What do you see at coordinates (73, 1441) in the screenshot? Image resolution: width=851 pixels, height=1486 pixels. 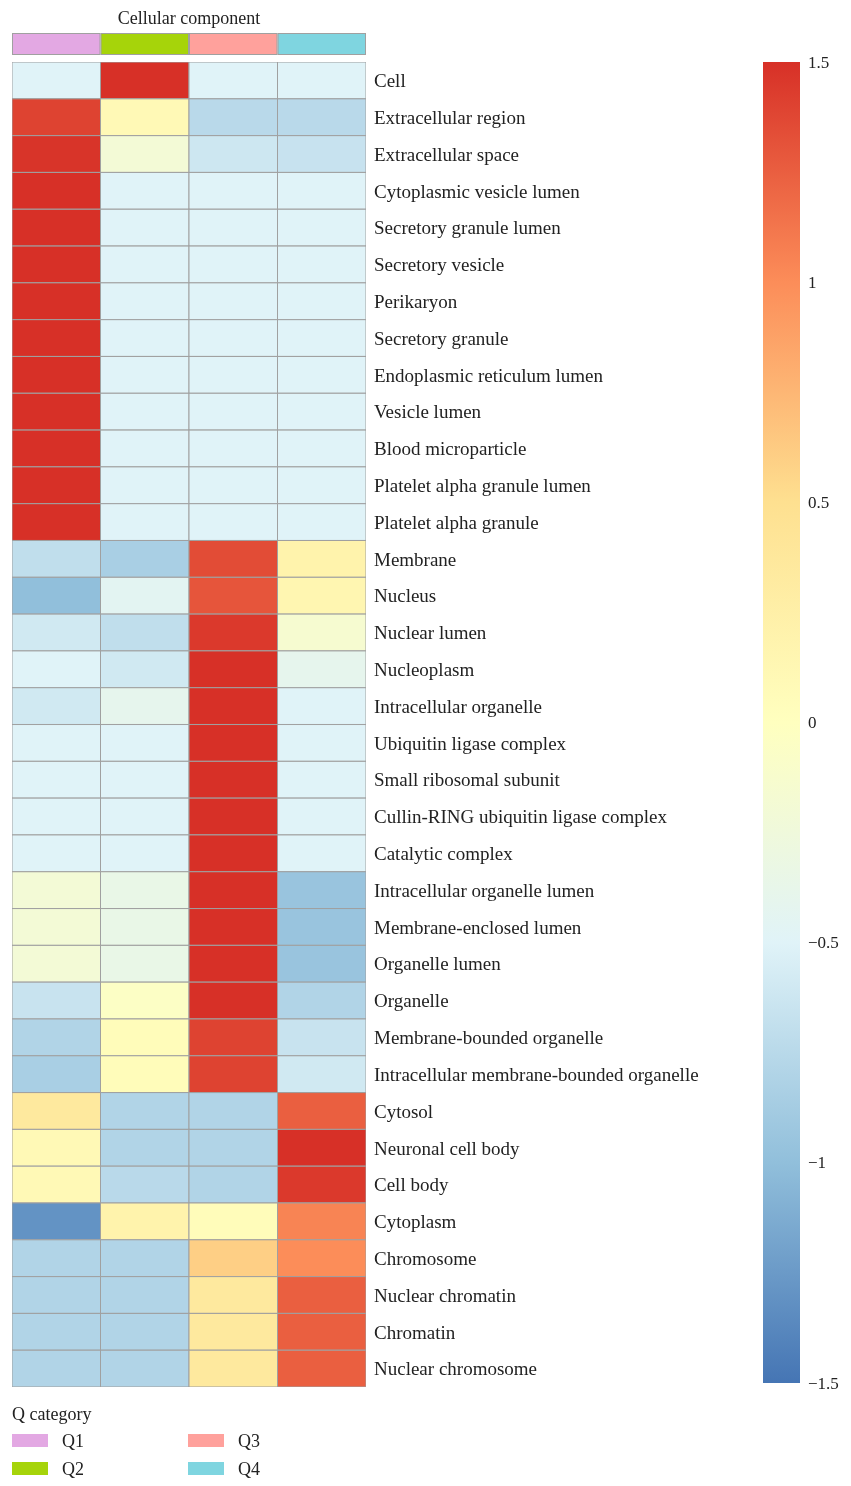 I see `text: Q1` at bounding box center [73, 1441].